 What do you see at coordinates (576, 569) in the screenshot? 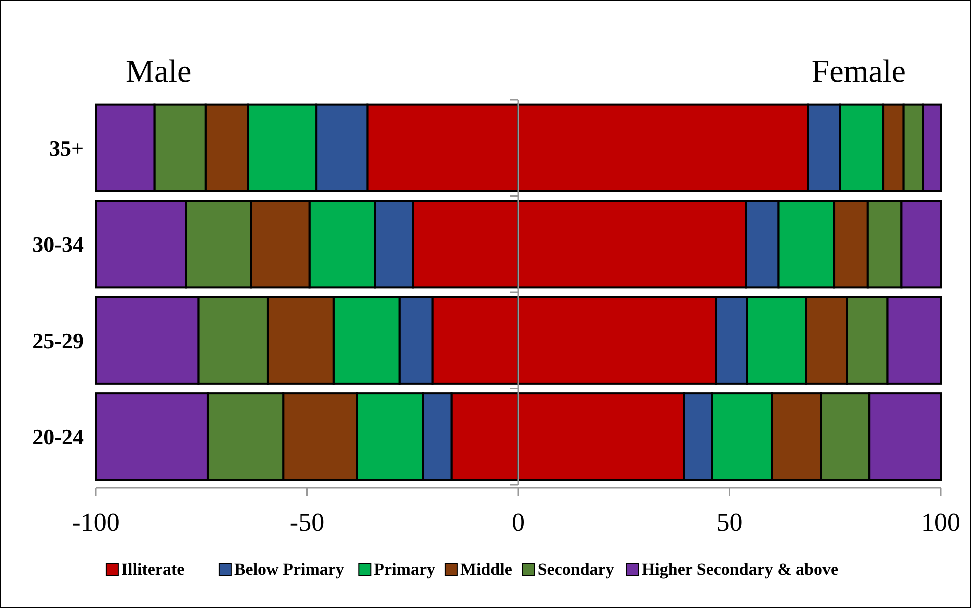
I see `legend-label: Secondary` at bounding box center [576, 569].